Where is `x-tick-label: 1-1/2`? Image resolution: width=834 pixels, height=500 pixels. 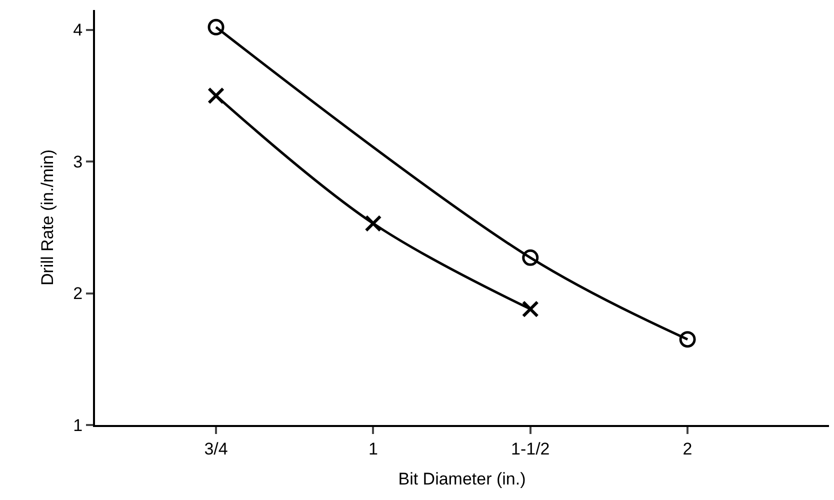 x-tick-label: 1-1/2 is located at coordinates (530, 448).